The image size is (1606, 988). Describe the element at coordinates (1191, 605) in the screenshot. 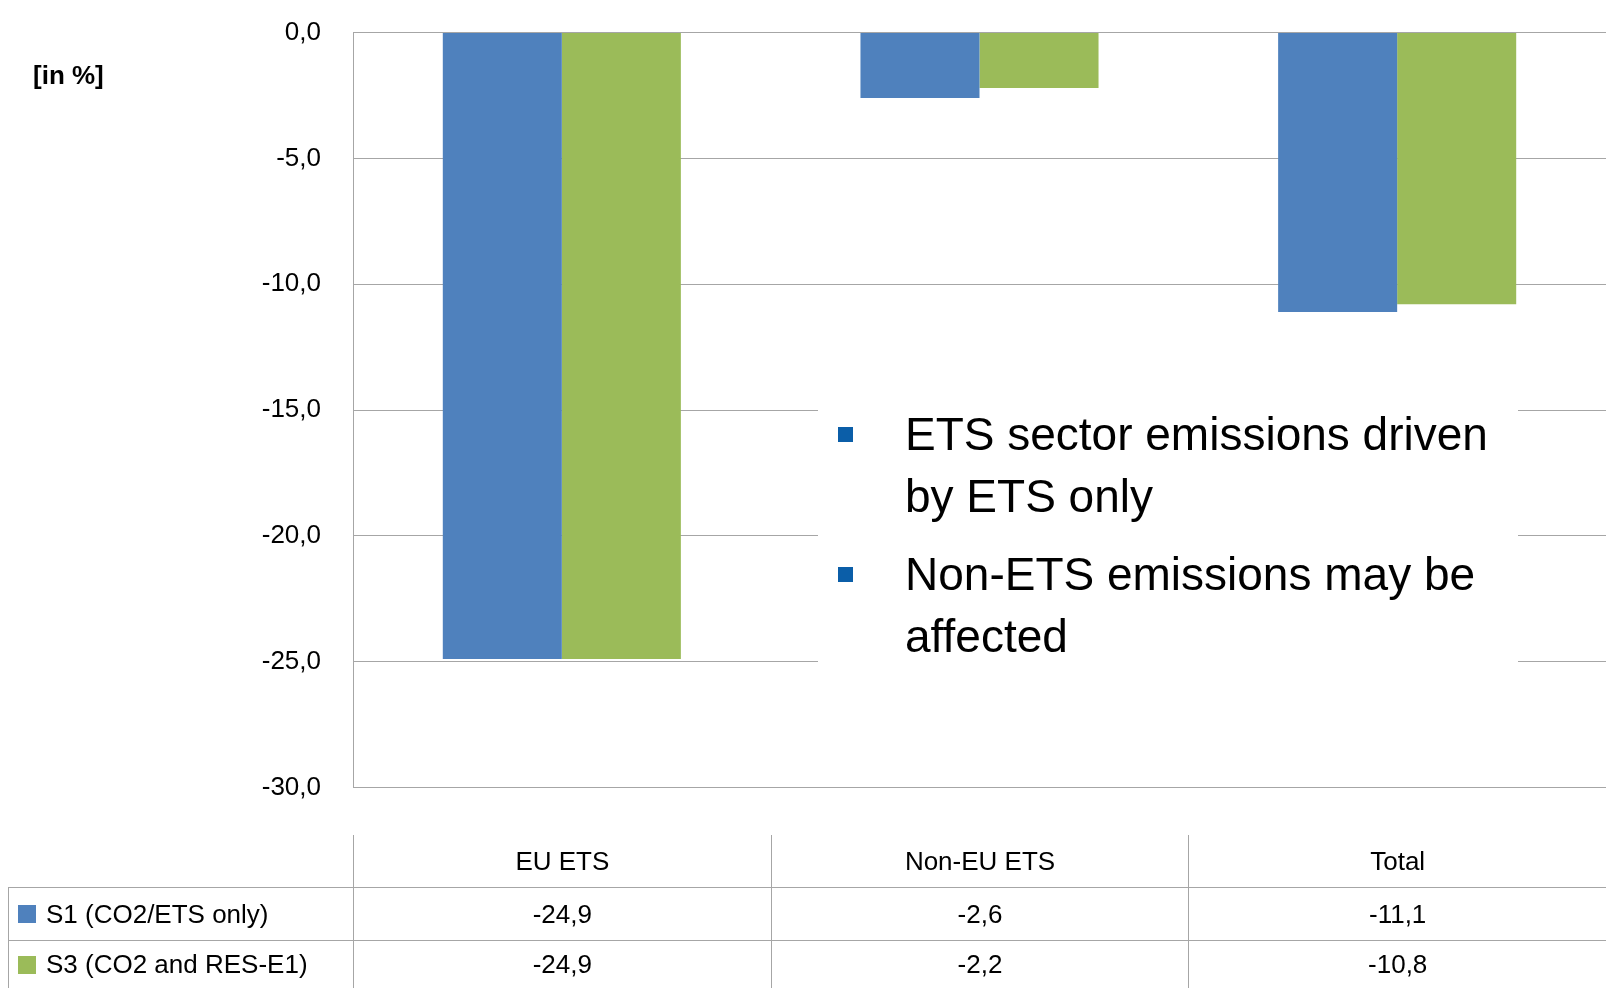

I see `annotation: Non-ETS emissions may be affected` at that location.